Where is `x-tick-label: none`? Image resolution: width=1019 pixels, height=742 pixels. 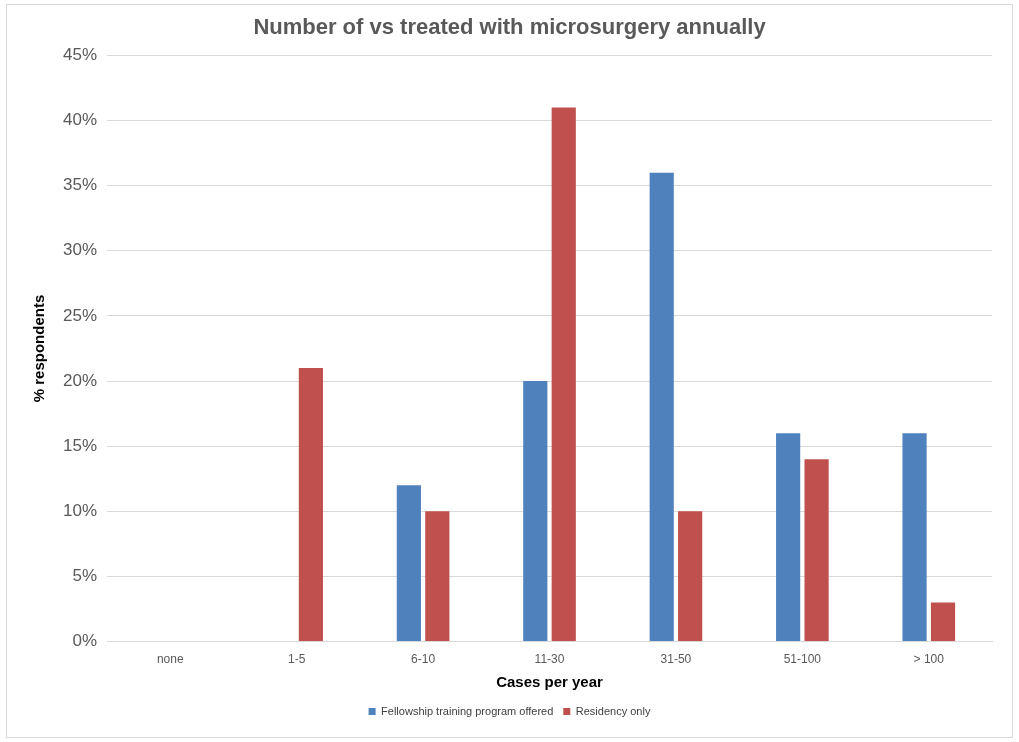 x-tick-label: none is located at coordinates (170, 659).